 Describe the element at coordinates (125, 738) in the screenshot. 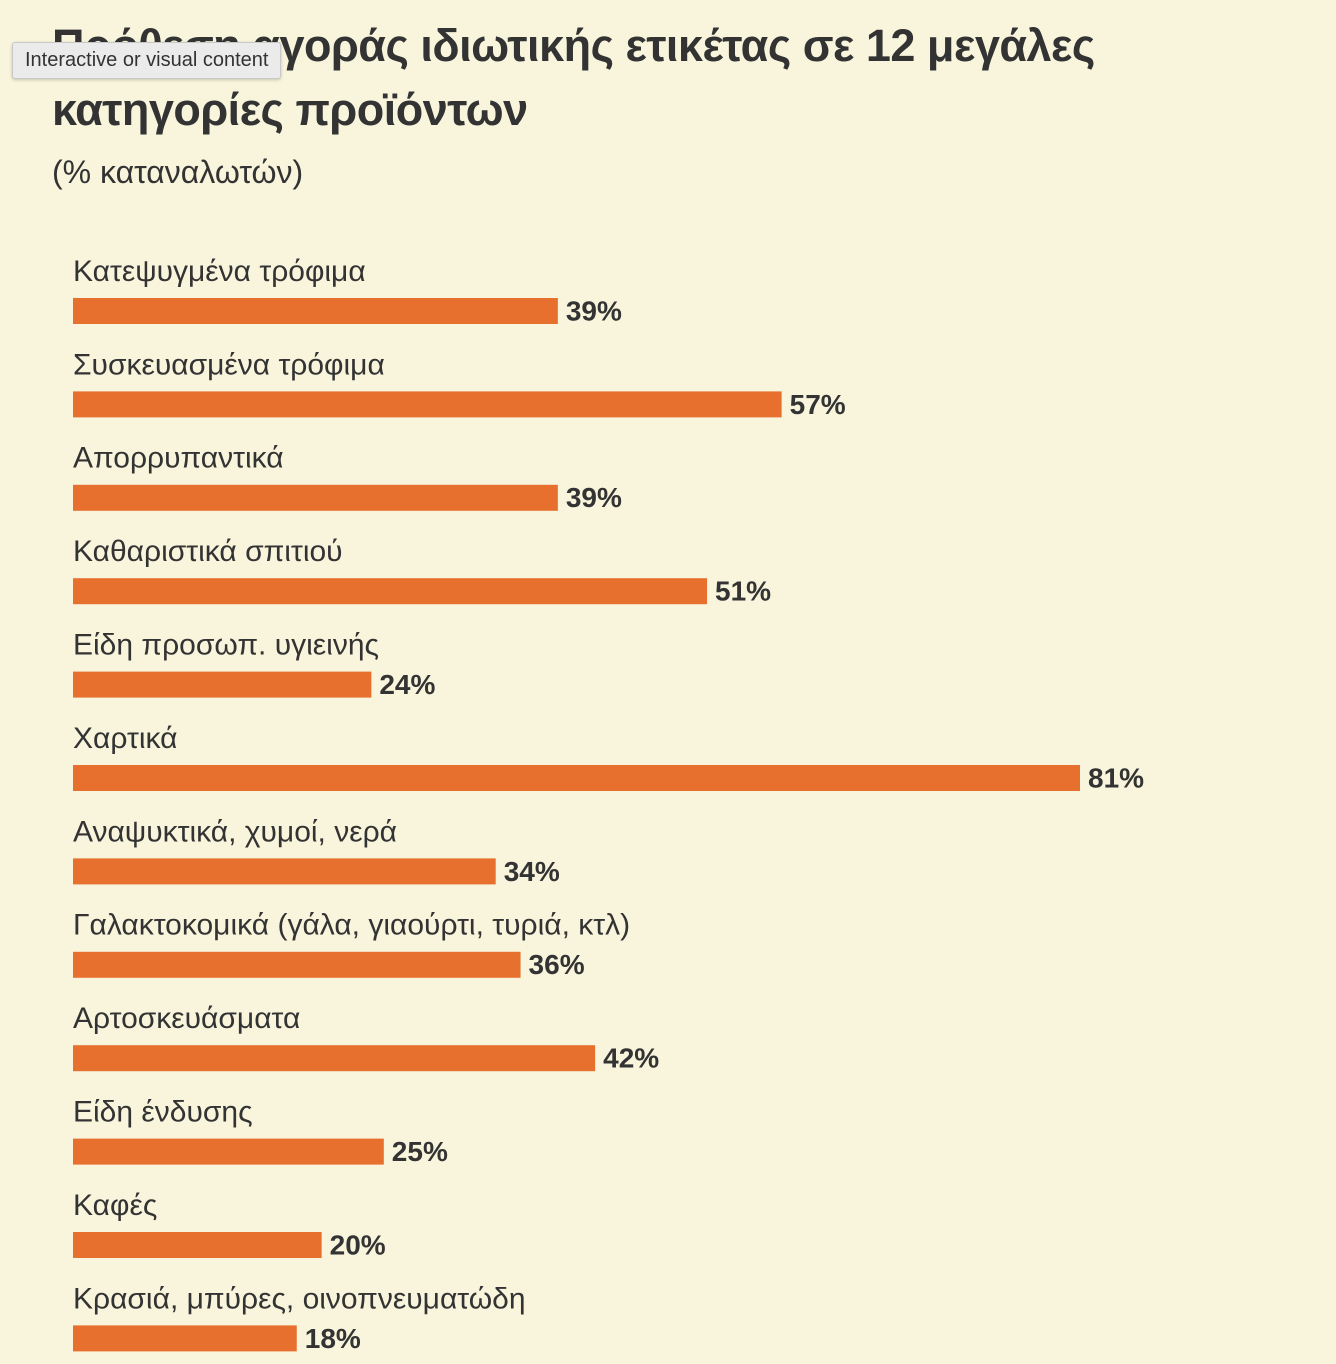

I see `category-label: Χαρτικά` at that location.